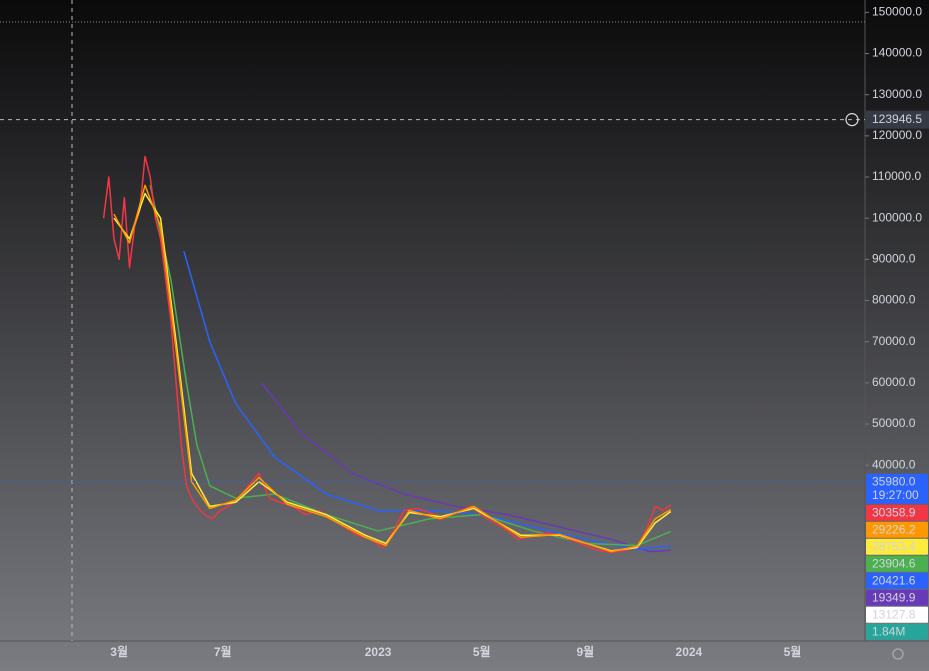 This screenshot has width=929, height=671. What do you see at coordinates (897, 94) in the screenshot?
I see `y-tick-label: 130000.0` at bounding box center [897, 94].